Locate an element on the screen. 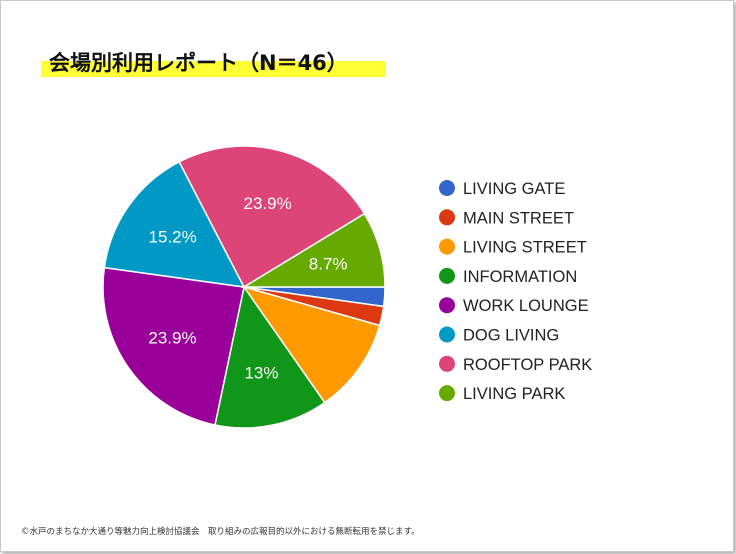 This screenshot has width=736, height=554. slice-data-label: 8.7% is located at coordinates (328, 263).